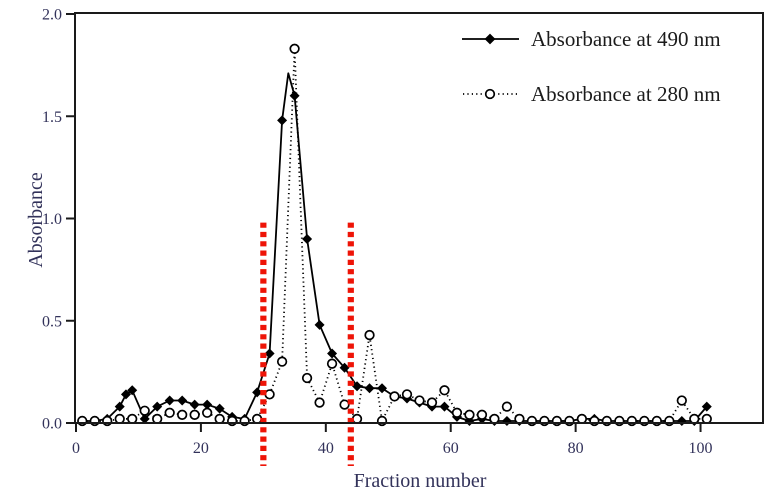 This screenshot has height=496, width=772. I want to click on y-axis-tick-label: 1.5, so click(52, 117).